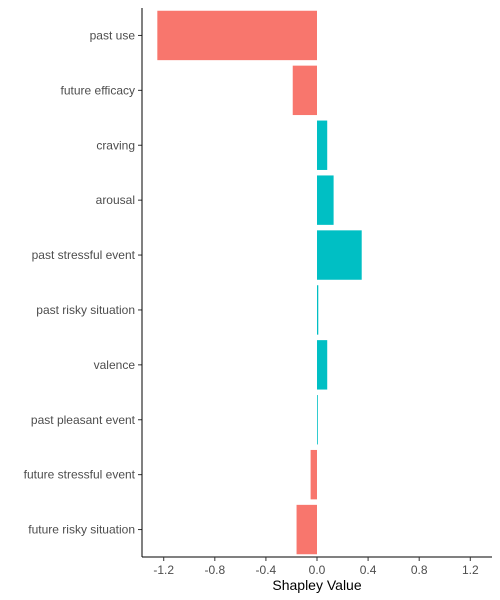 This screenshot has width=500, height=600. I want to click on bar-past-use, so click(237, 35).